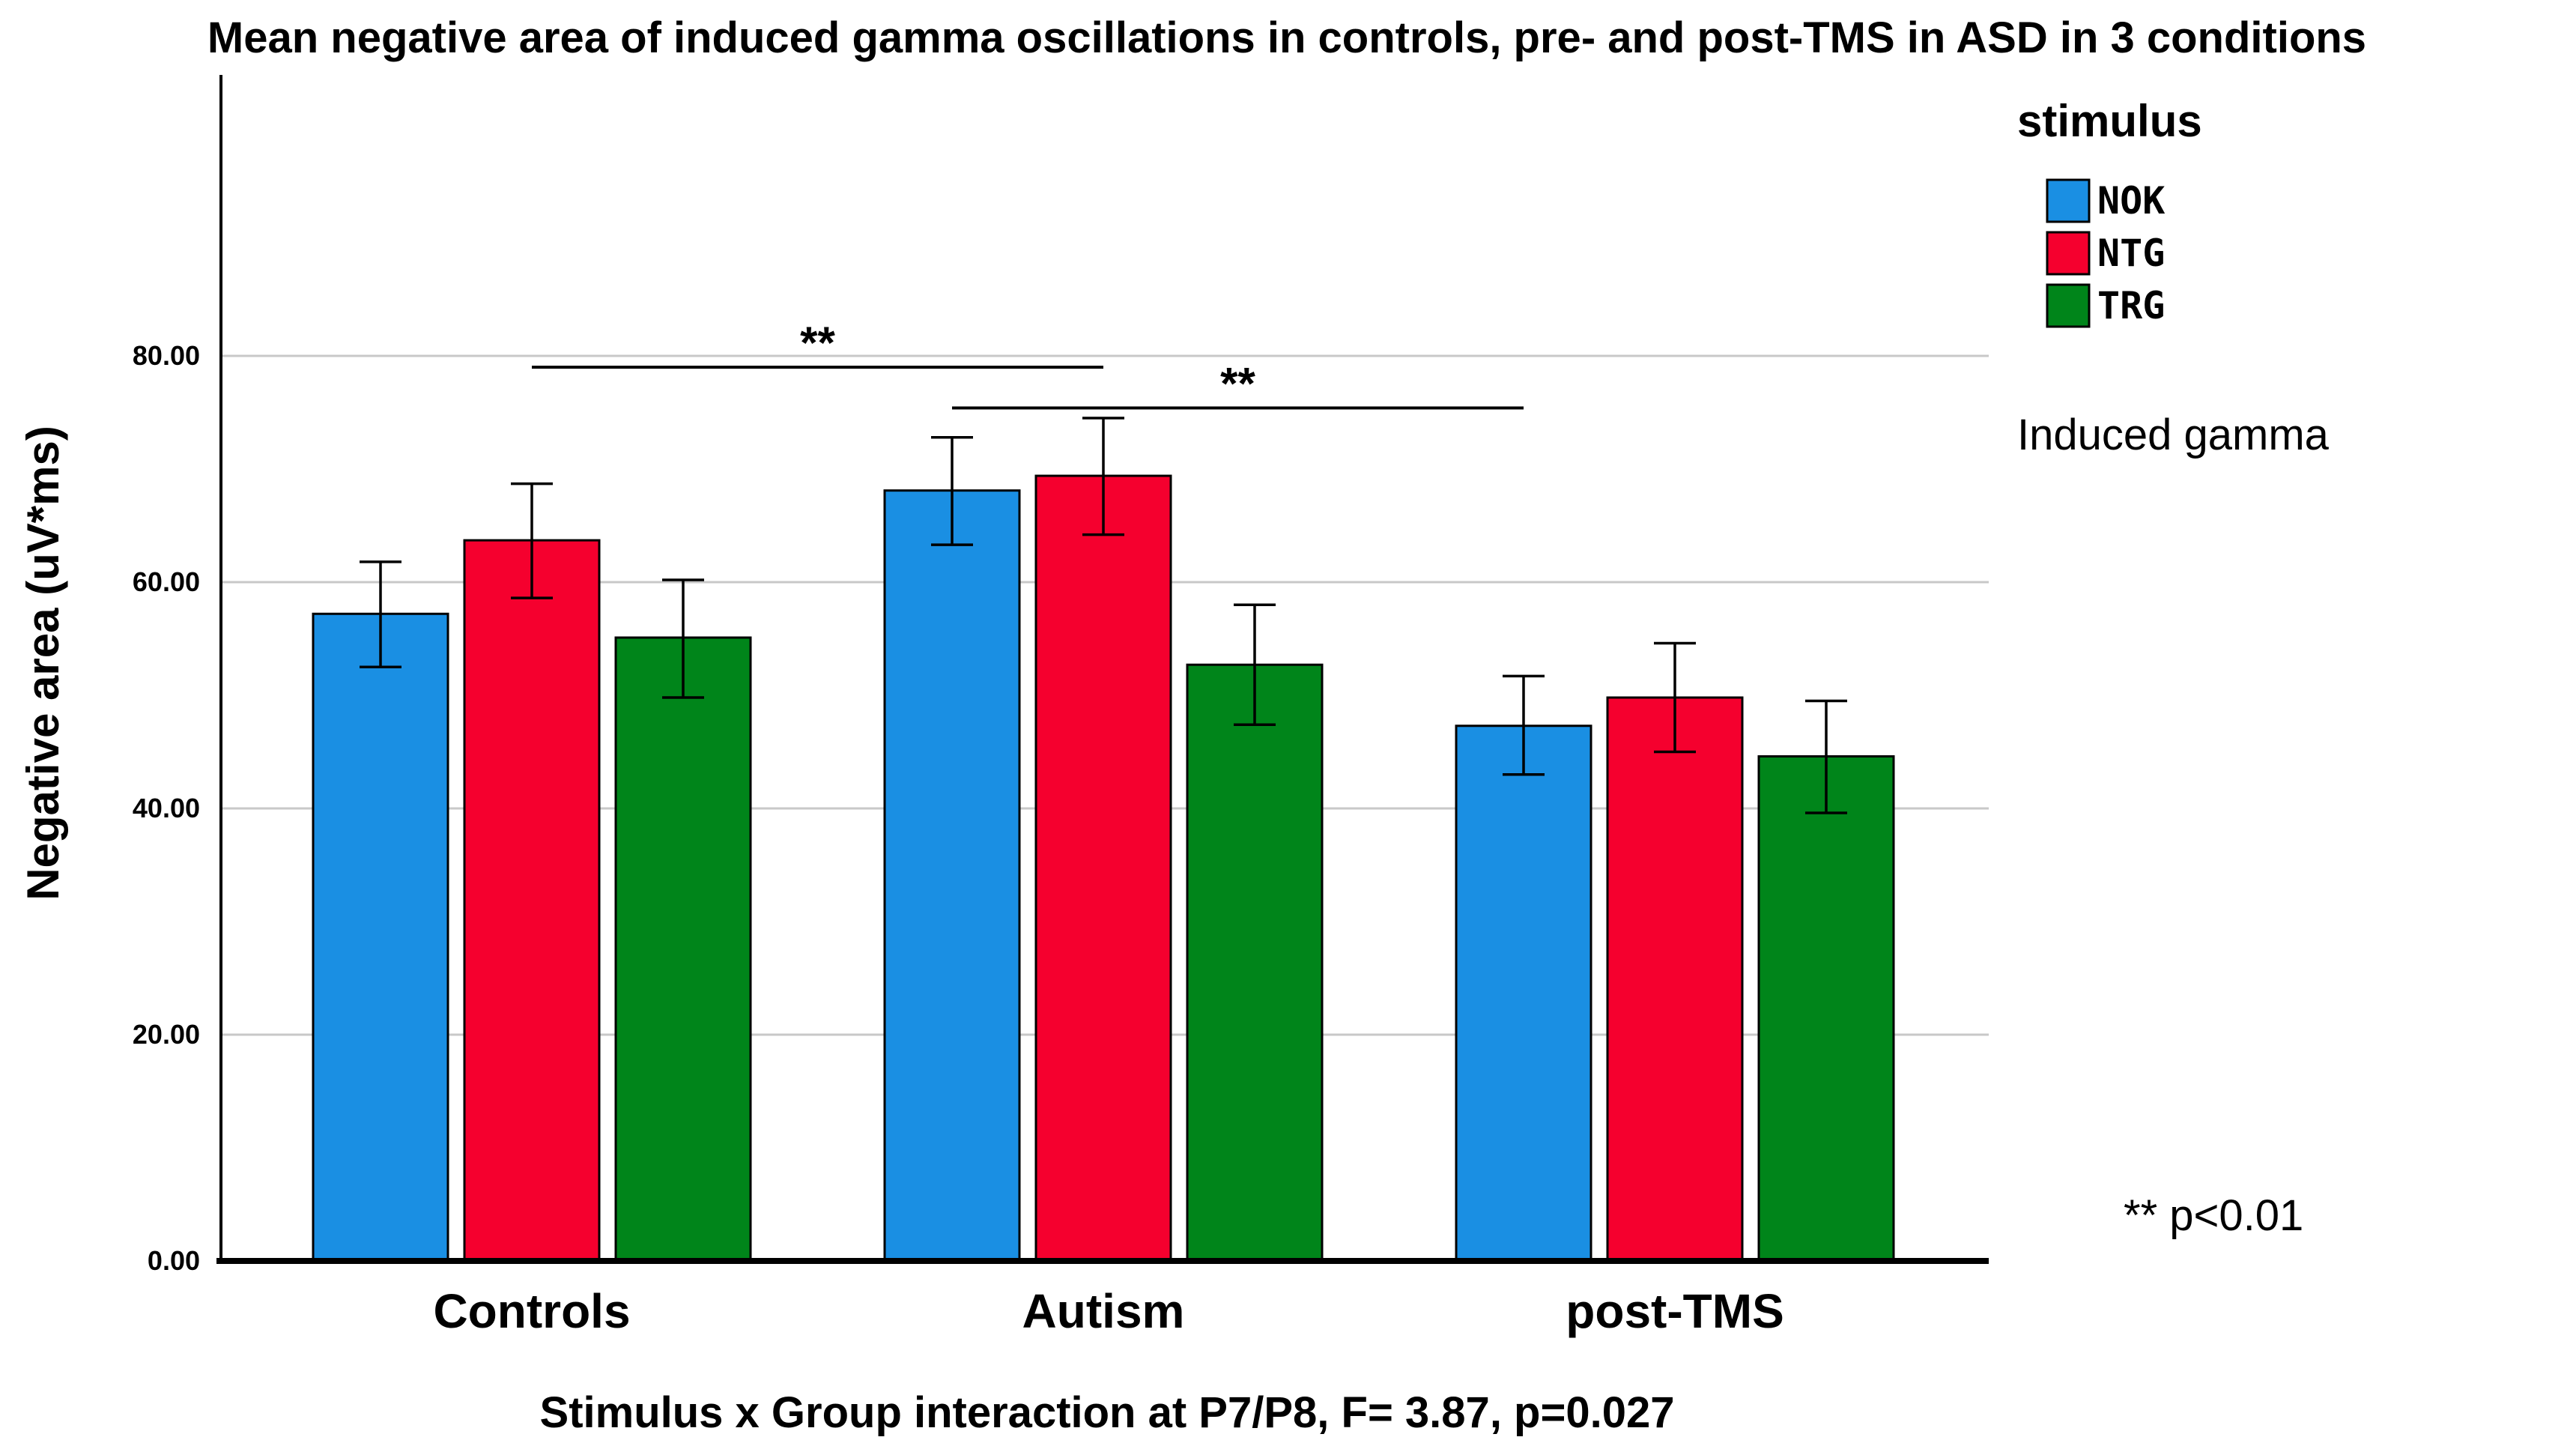  What do you see at coordinates (166, 581) in the screenshot?
I see `y-tick-label: 60.00` at bounding box center [166, 581].